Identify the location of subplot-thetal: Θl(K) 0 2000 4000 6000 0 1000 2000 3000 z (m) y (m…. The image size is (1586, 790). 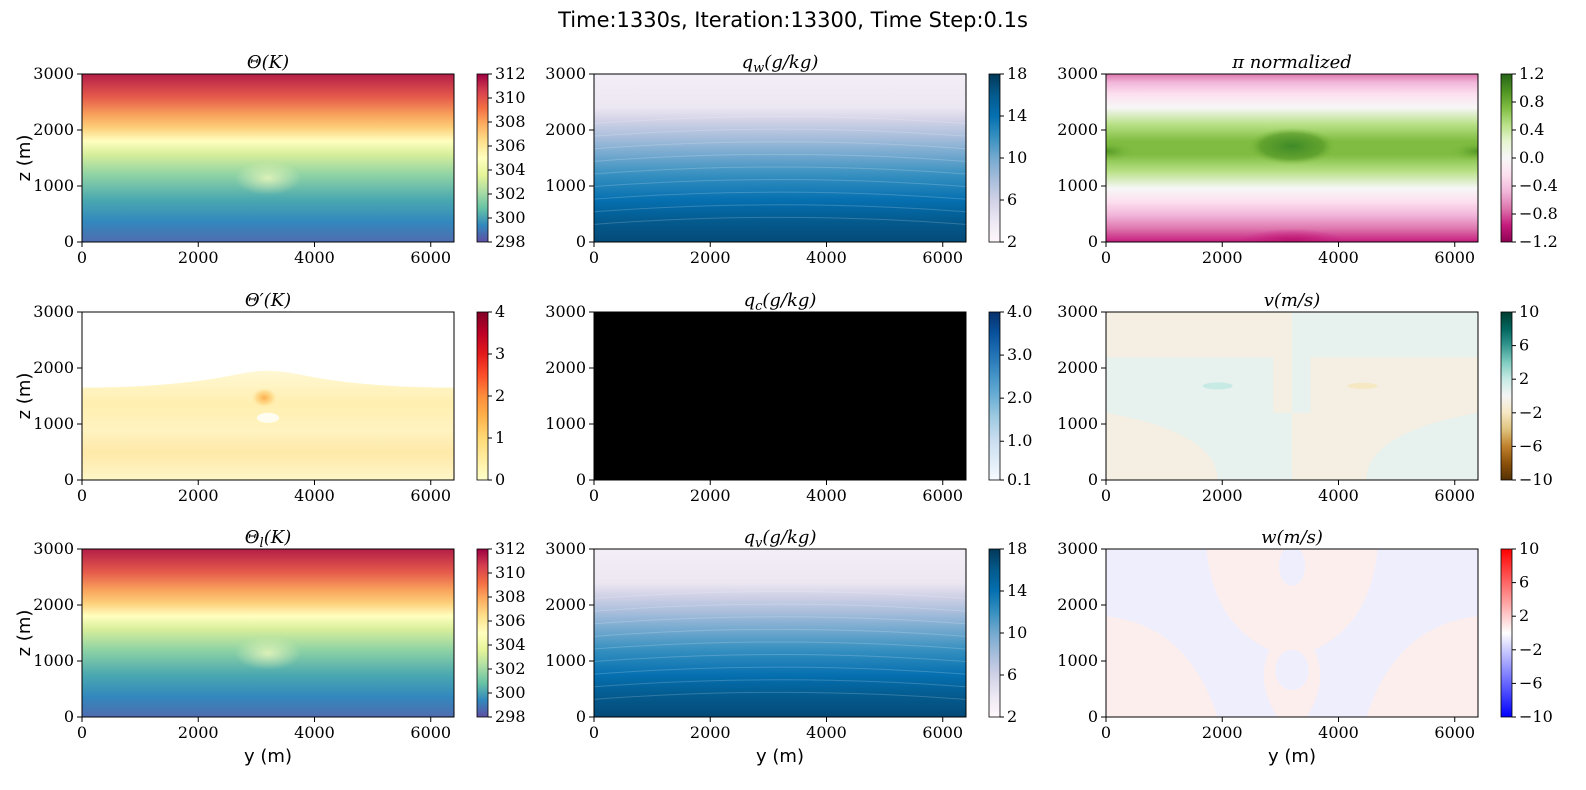
(270, 647).